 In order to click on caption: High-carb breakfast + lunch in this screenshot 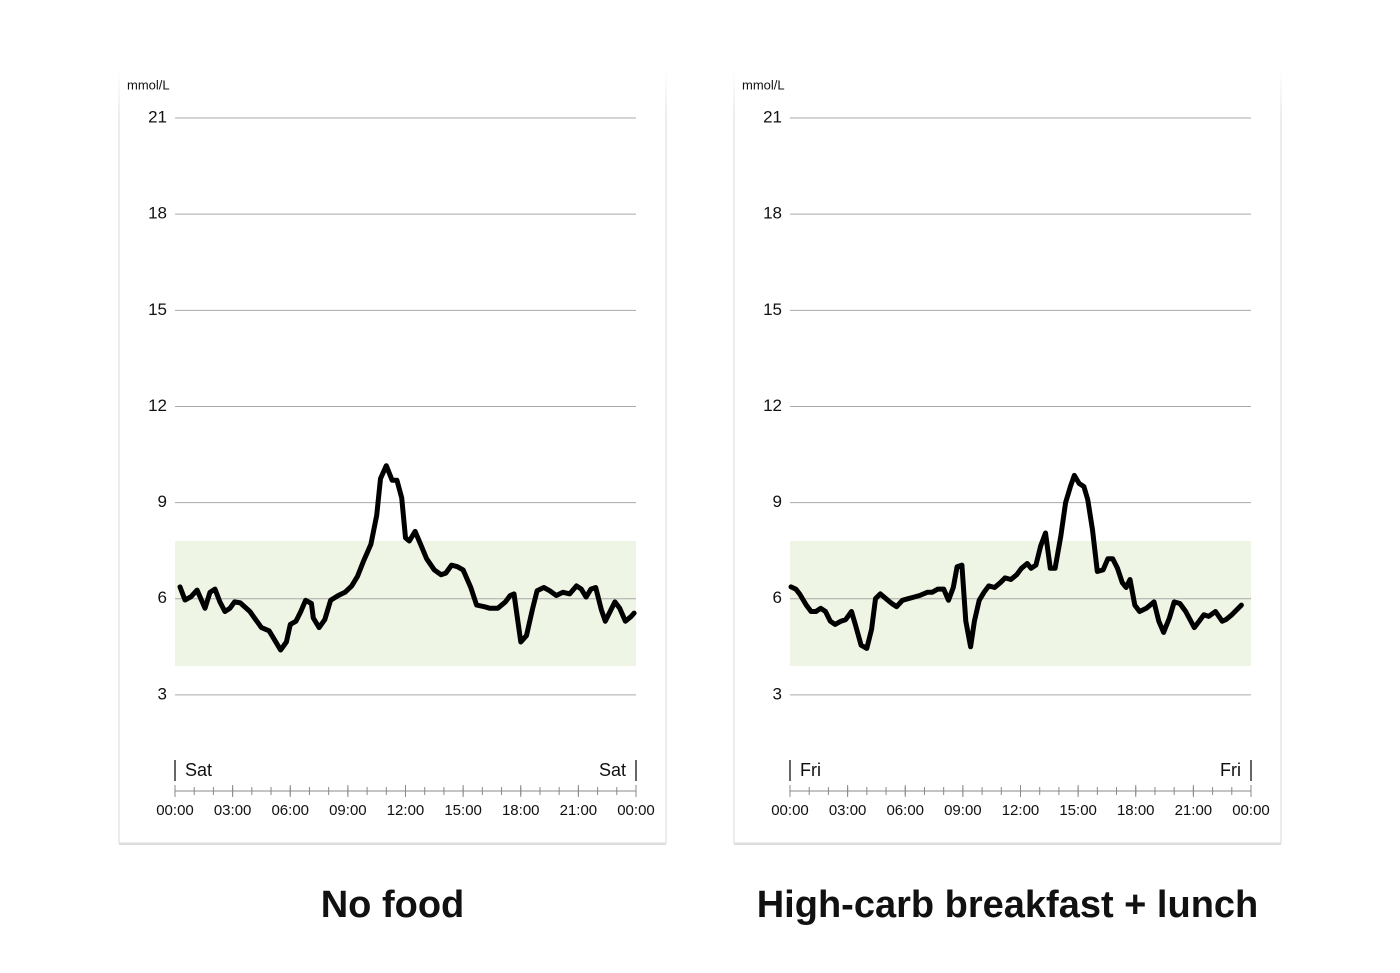, I will do `click(1008, 905)`.